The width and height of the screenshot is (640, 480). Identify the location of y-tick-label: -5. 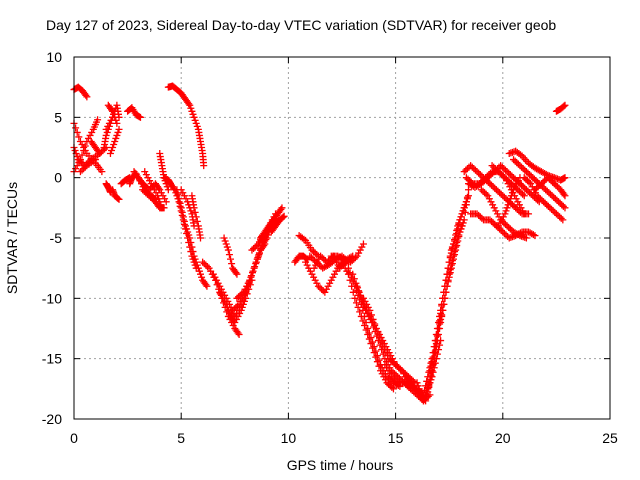
(56, 238).